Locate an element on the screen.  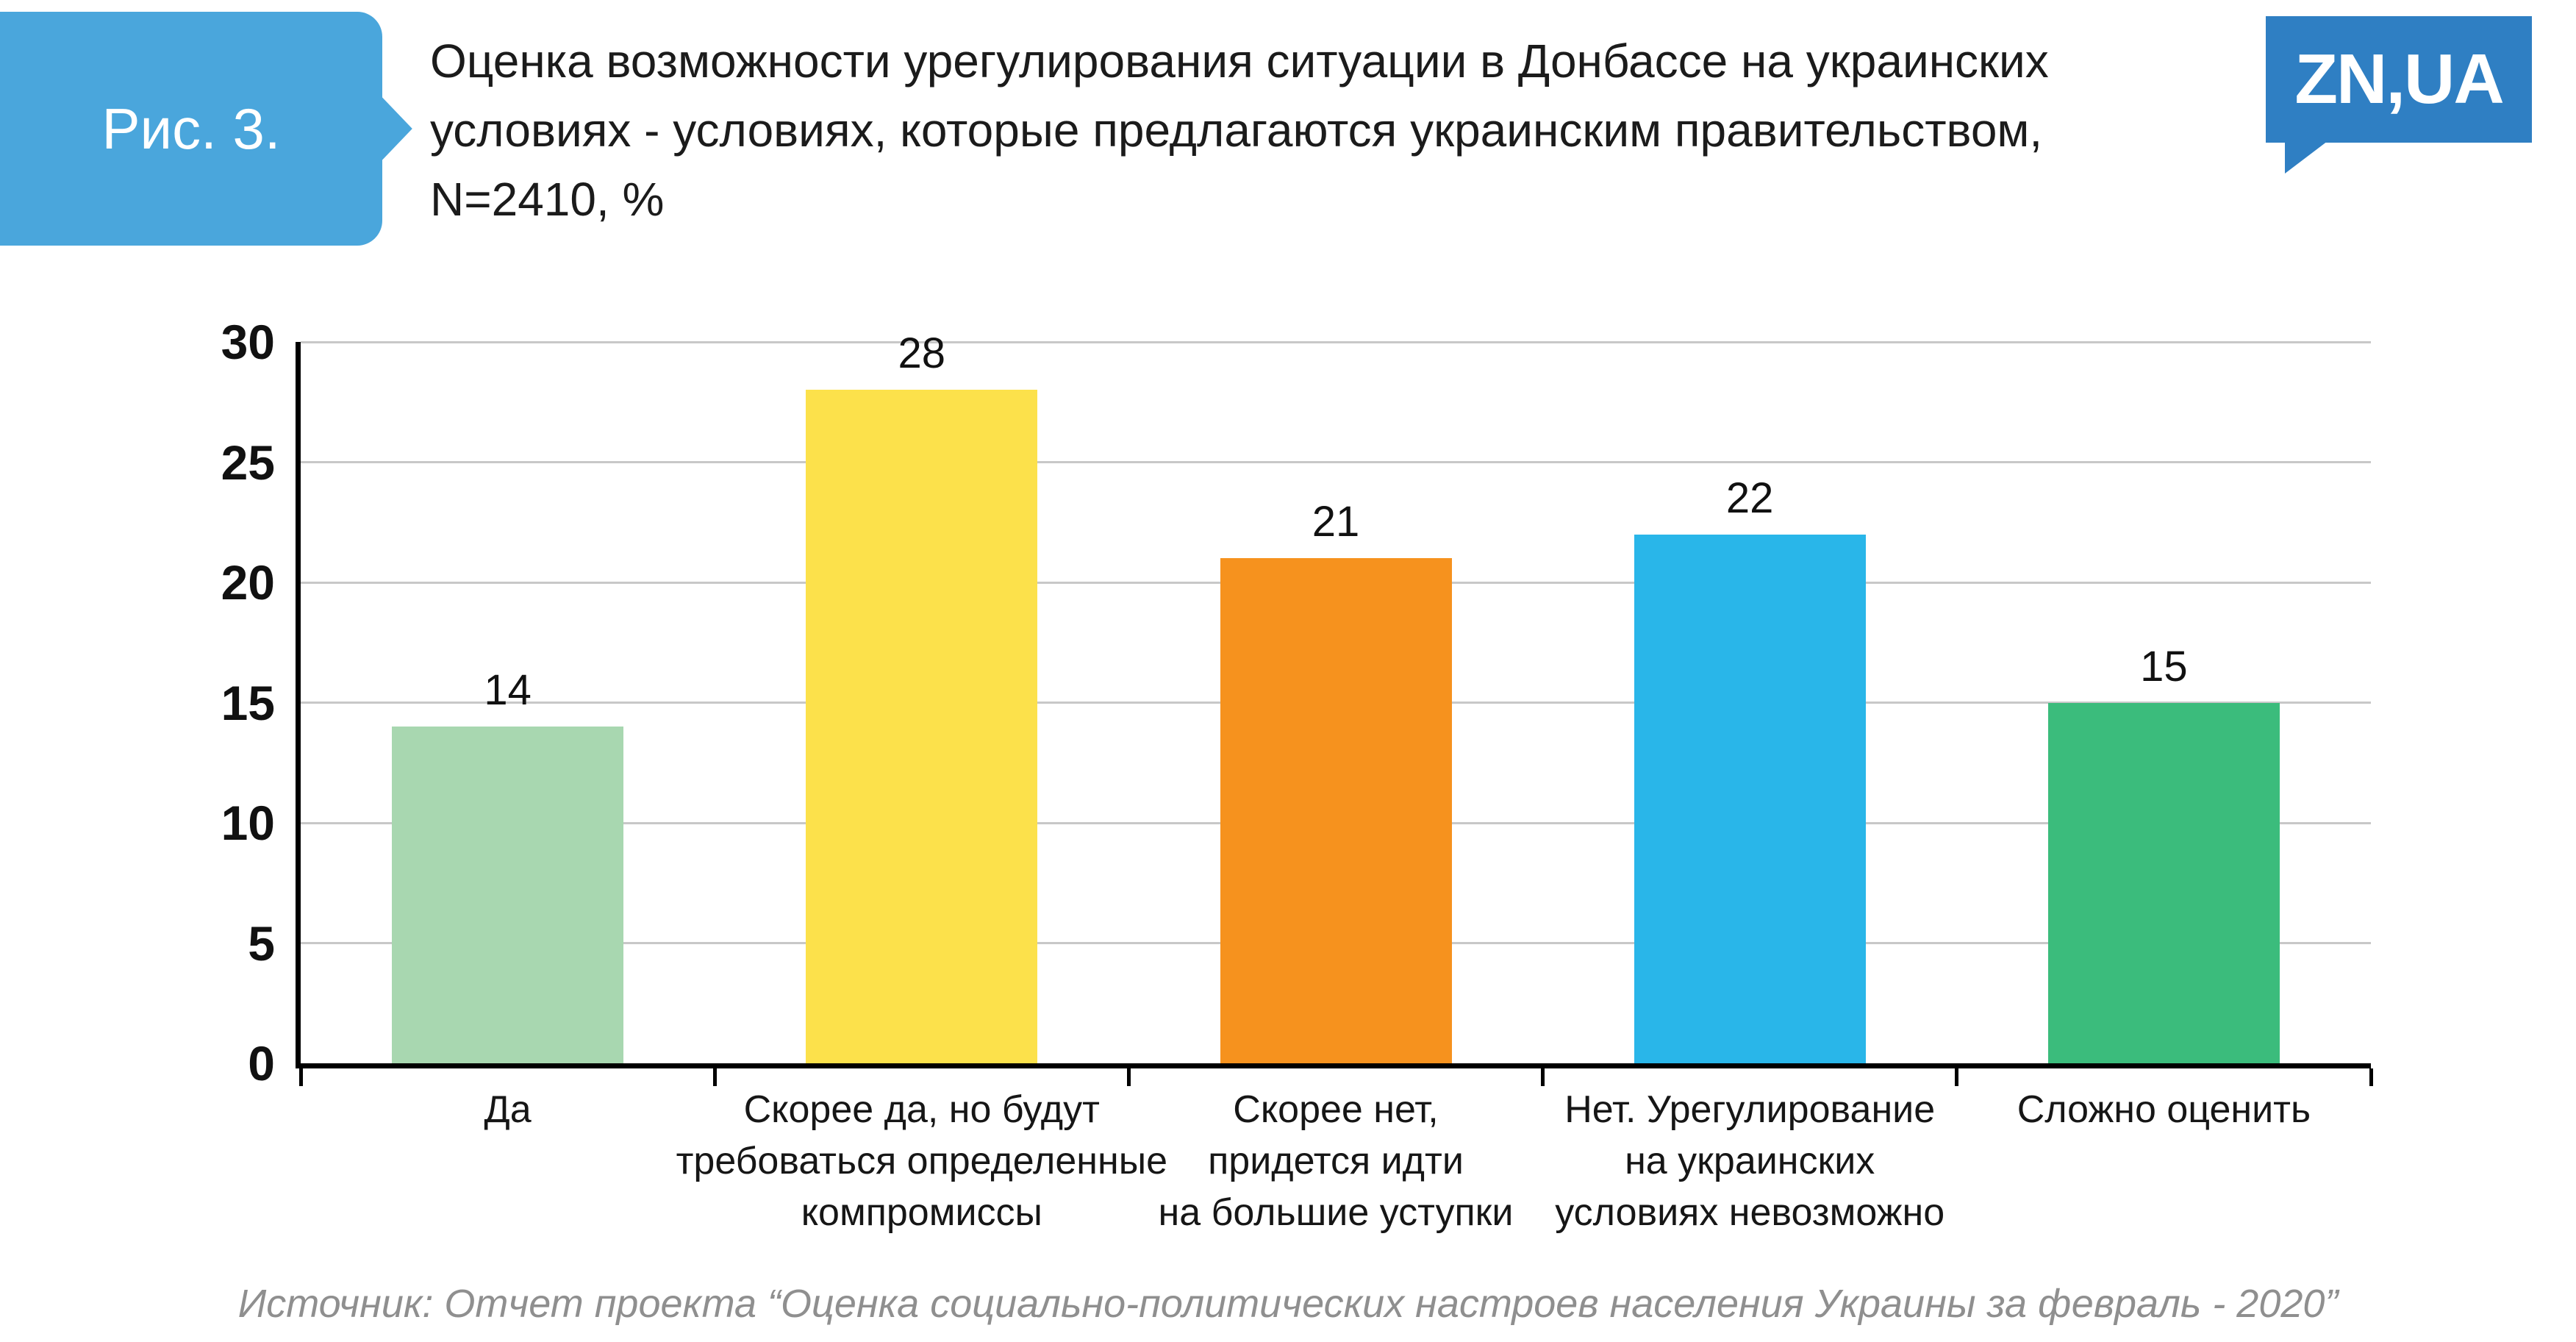
znua-logo-text: ZN,UA is located at coordinates (2399, 79).